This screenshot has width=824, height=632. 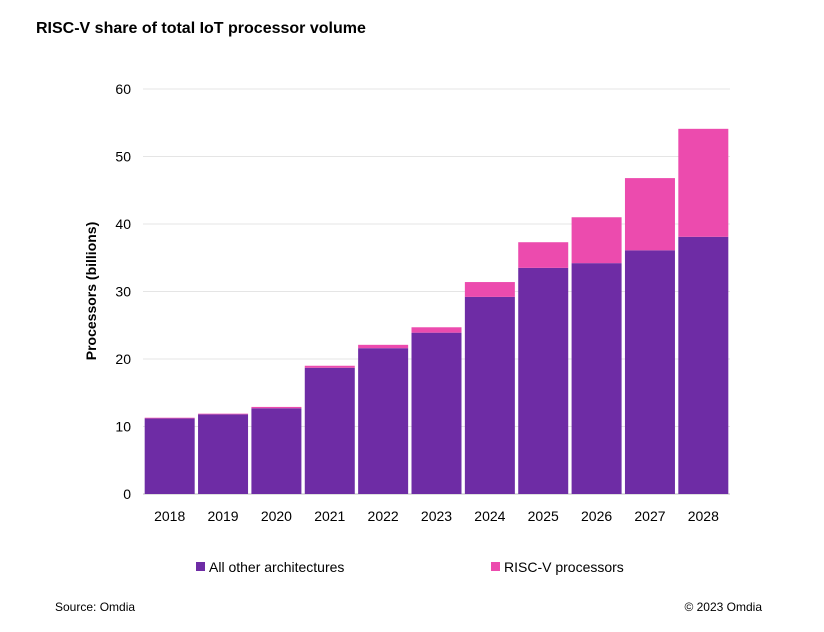 I want to click on bar-risc-v-processors-2018, so click(x=169, y=418).